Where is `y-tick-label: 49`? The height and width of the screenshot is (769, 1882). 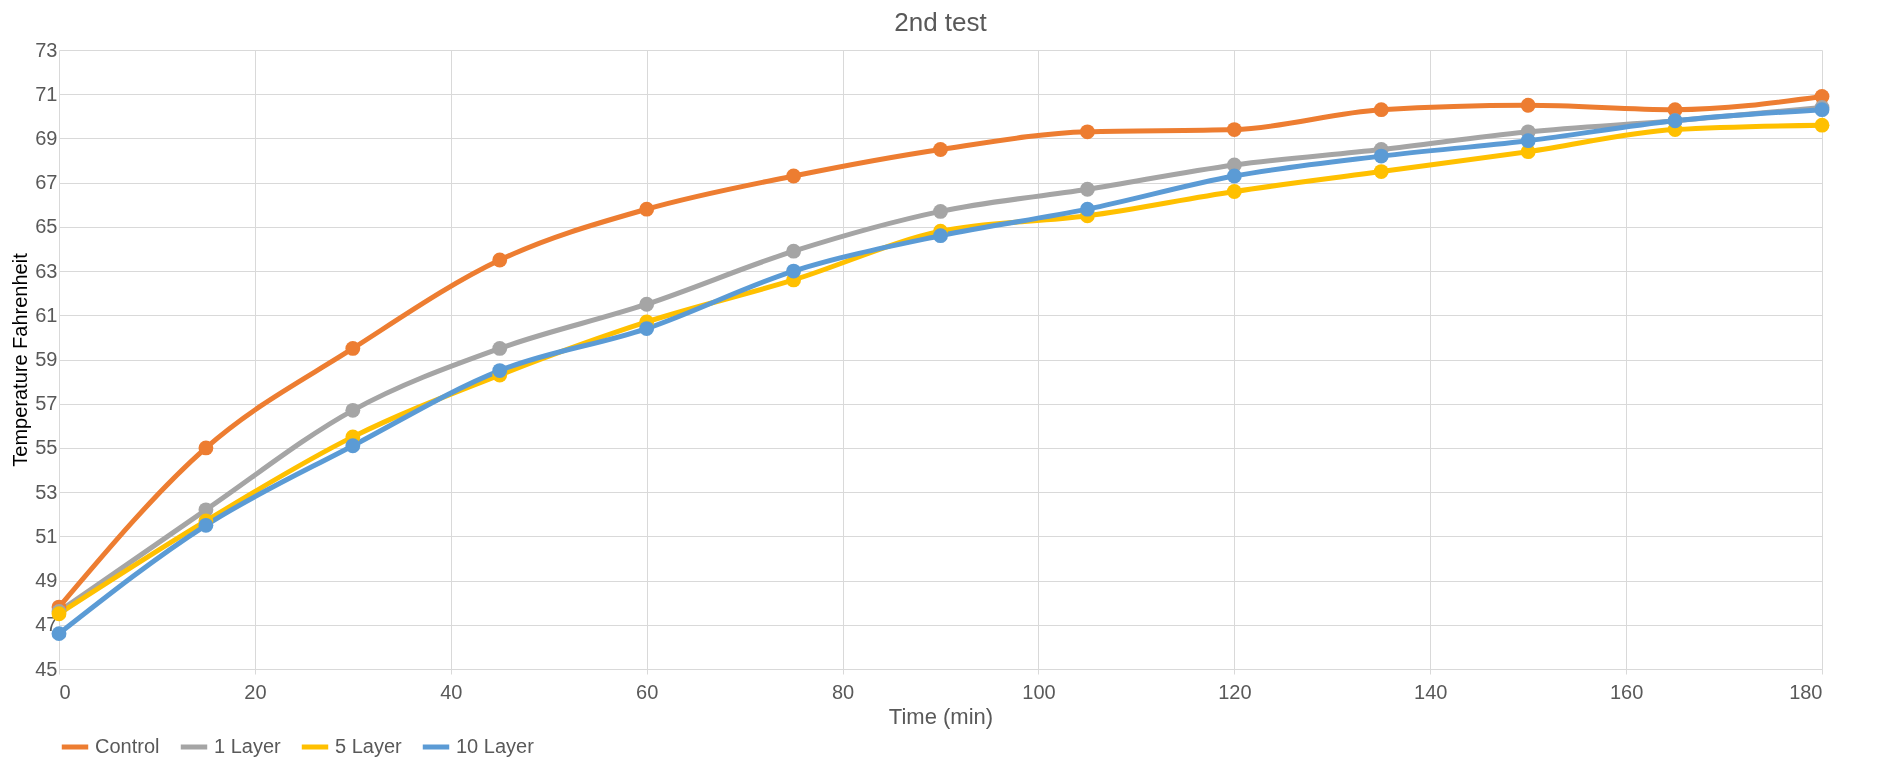 y-tick-label: 49 is located at coordinates (46, 580).